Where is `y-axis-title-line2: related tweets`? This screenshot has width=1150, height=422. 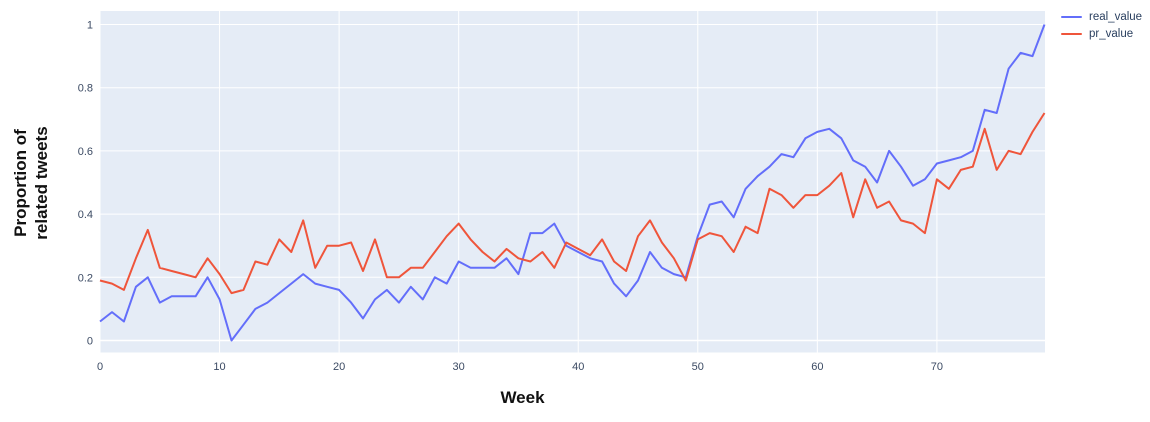
y-axis-title-line2: related tweets is located at coordinates (41, 183).